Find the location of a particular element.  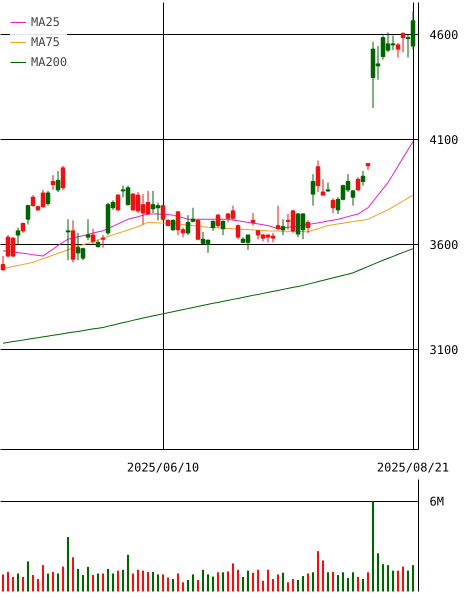

y-tick-label: 4600 is located at coordinates (444, 35).